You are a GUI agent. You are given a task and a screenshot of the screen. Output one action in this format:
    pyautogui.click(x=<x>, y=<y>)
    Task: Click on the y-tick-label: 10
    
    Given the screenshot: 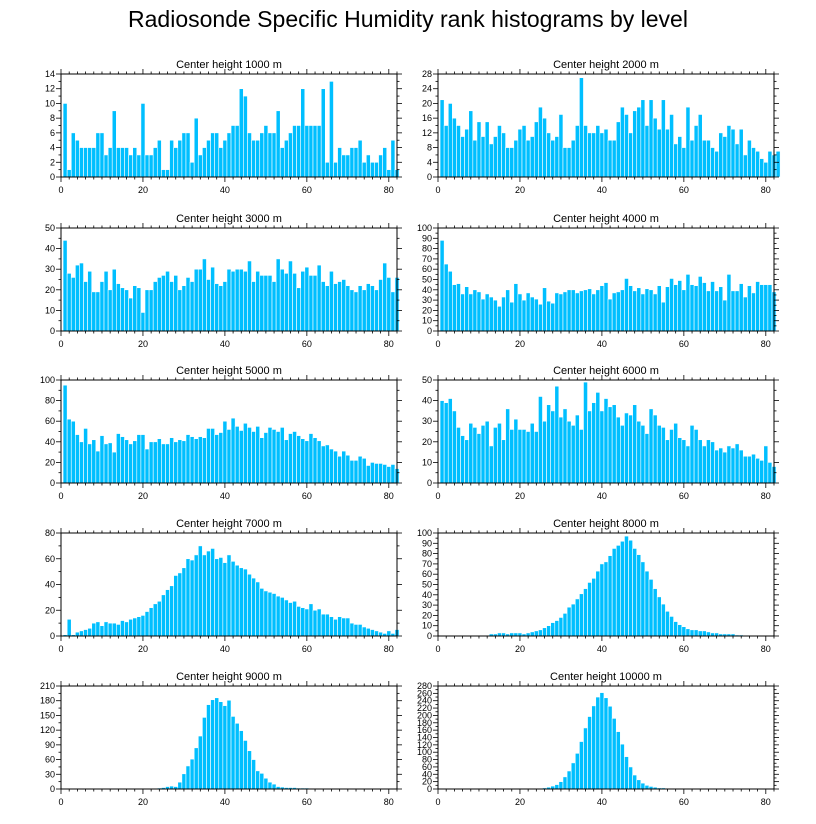 What is the action you would take?
    pyautogui.click(x=50, y=103)
    